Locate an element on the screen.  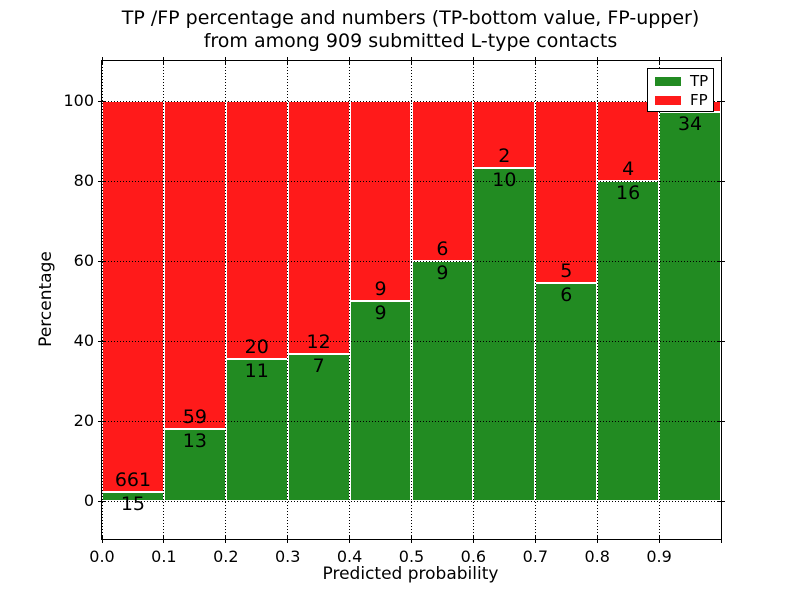
fp-count-label: 59 is located at coordinates (194, 416).